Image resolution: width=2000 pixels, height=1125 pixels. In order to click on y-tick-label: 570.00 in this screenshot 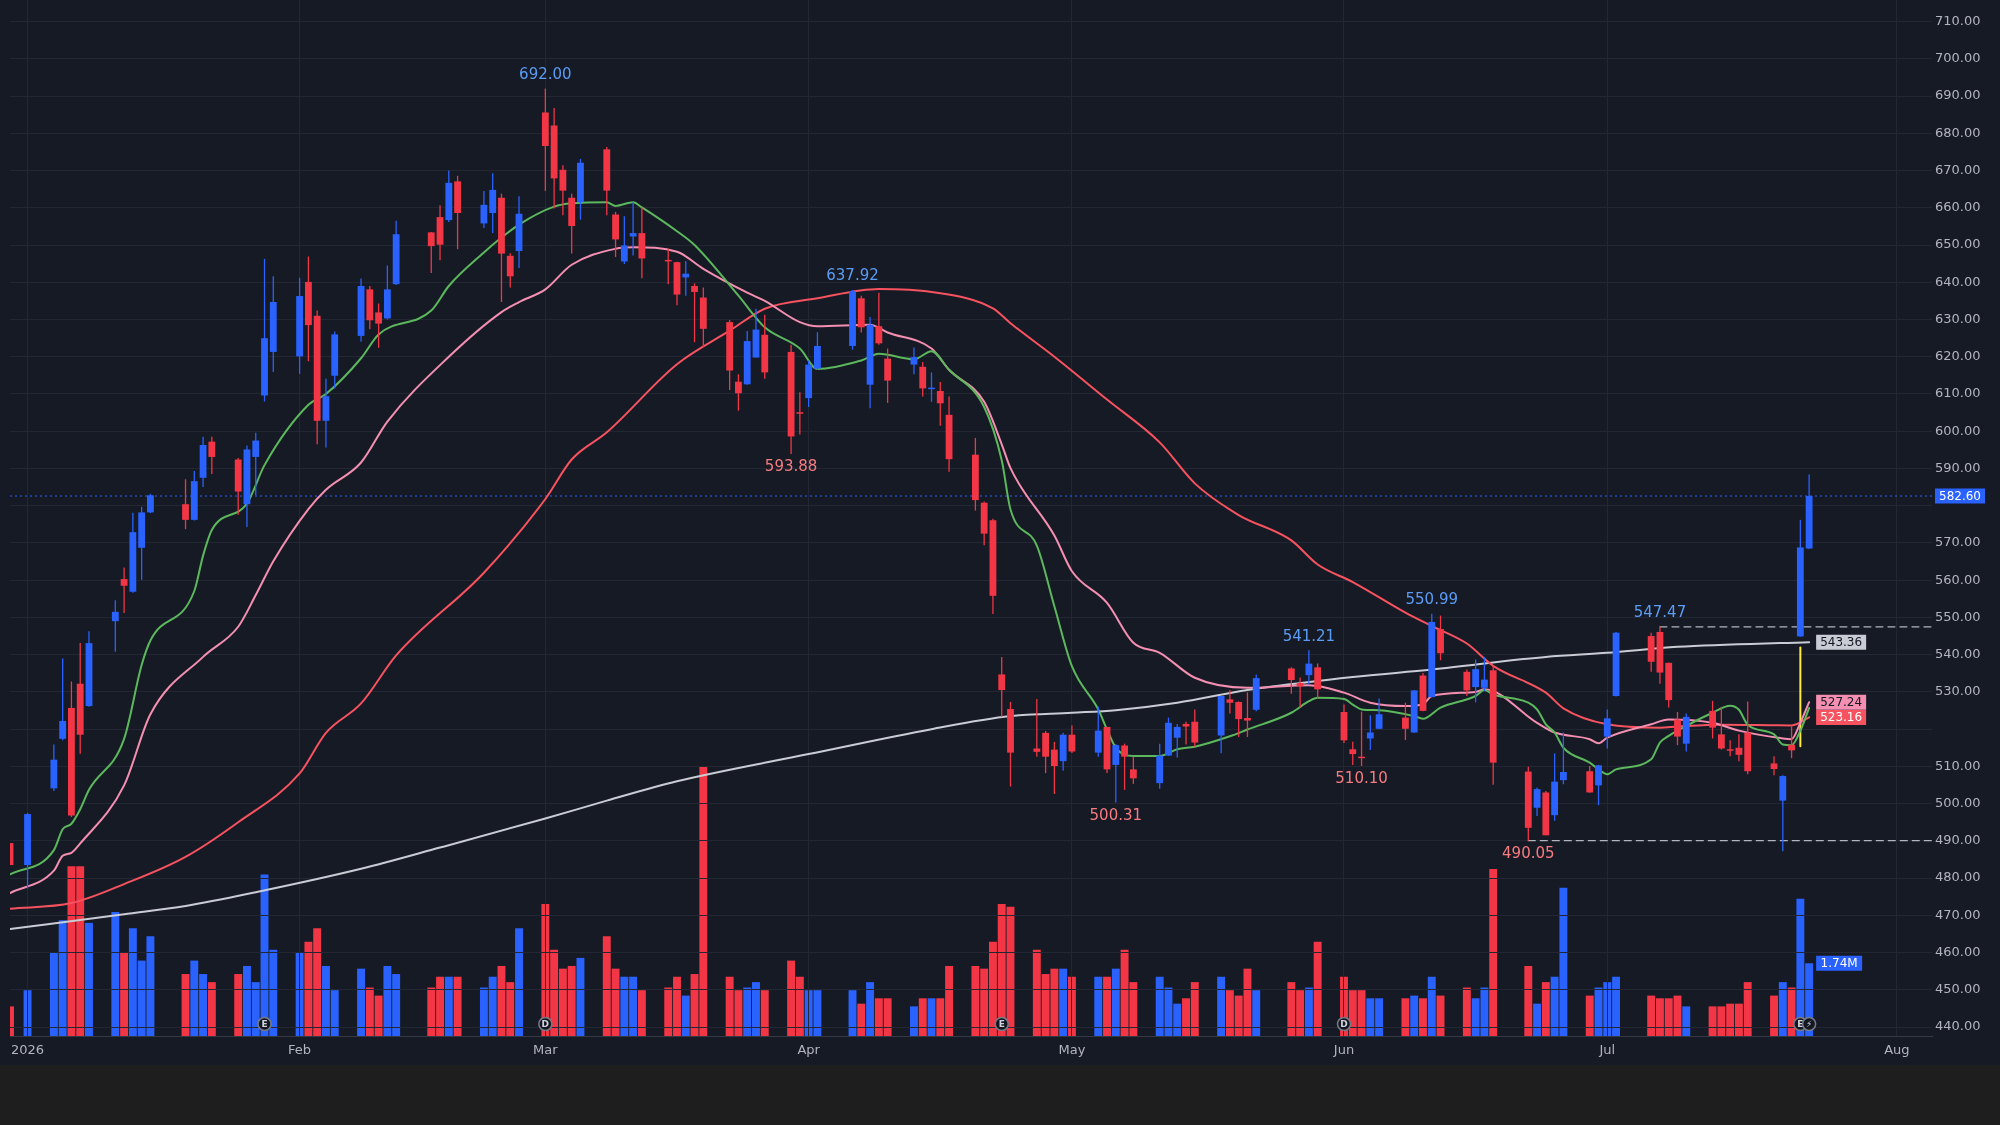, I will do `click(1957, 542)`.